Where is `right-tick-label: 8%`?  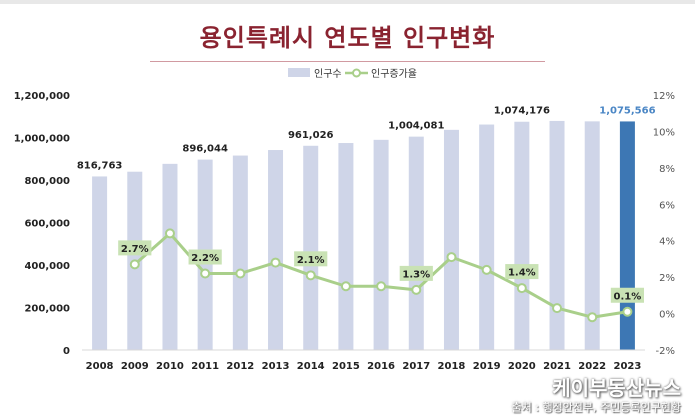 right-tick-label: 8% is located at coordinates (667, 169).